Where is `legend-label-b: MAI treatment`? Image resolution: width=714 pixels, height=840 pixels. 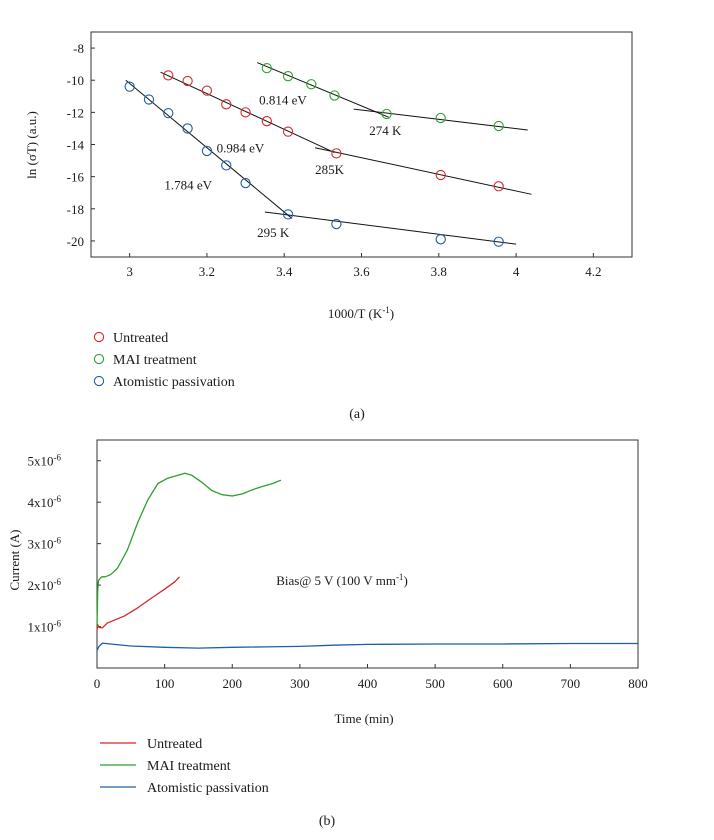 legend-label-b: MAI treatment is located at coordinates (189, 766).